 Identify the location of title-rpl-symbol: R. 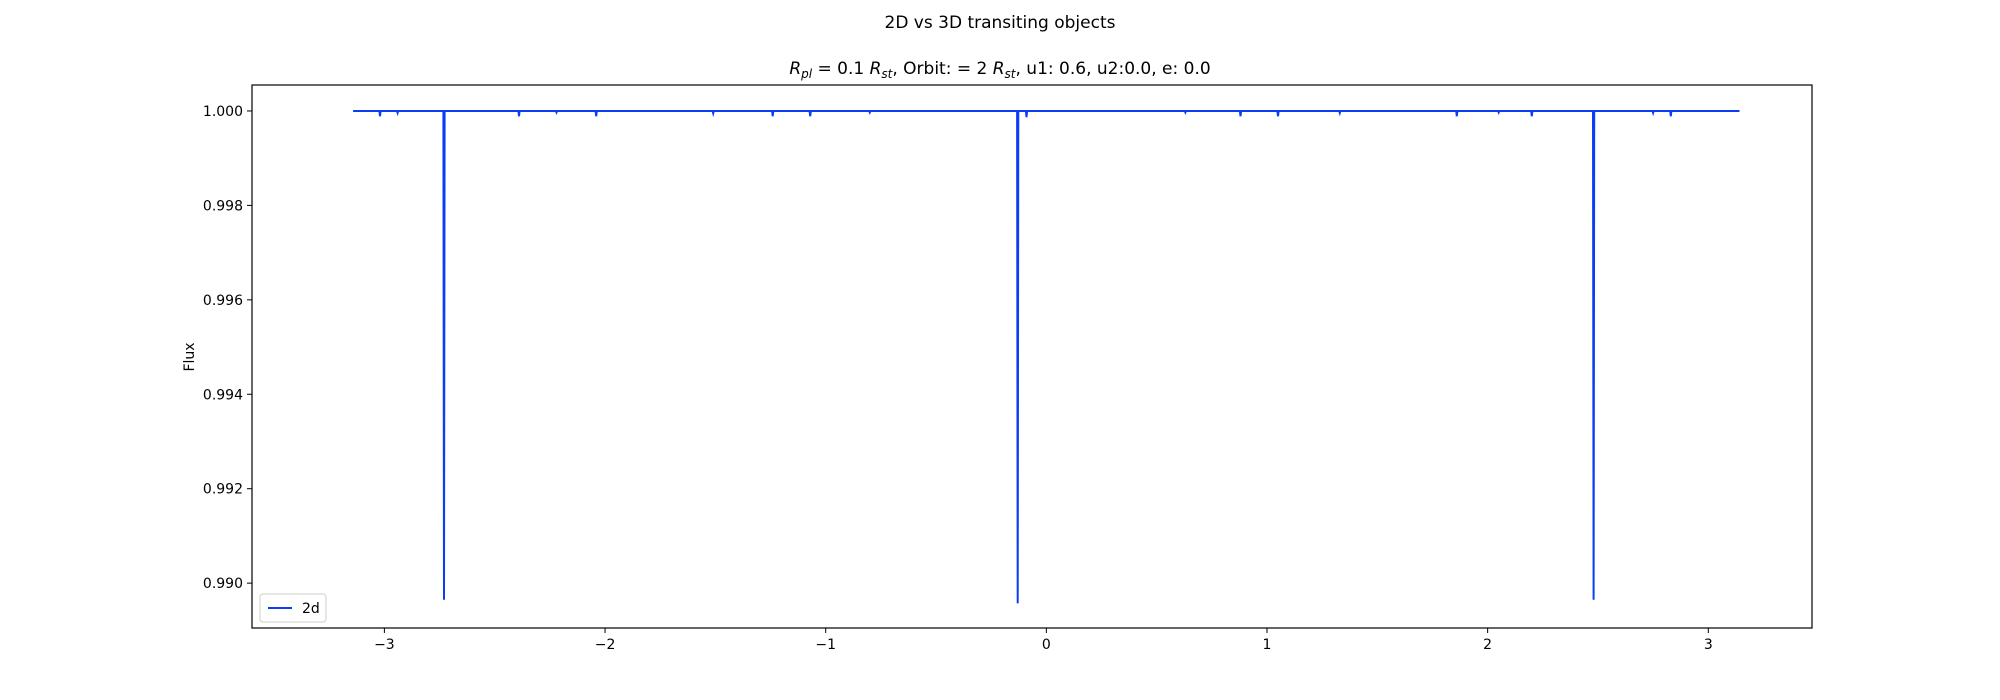
(795, 69).